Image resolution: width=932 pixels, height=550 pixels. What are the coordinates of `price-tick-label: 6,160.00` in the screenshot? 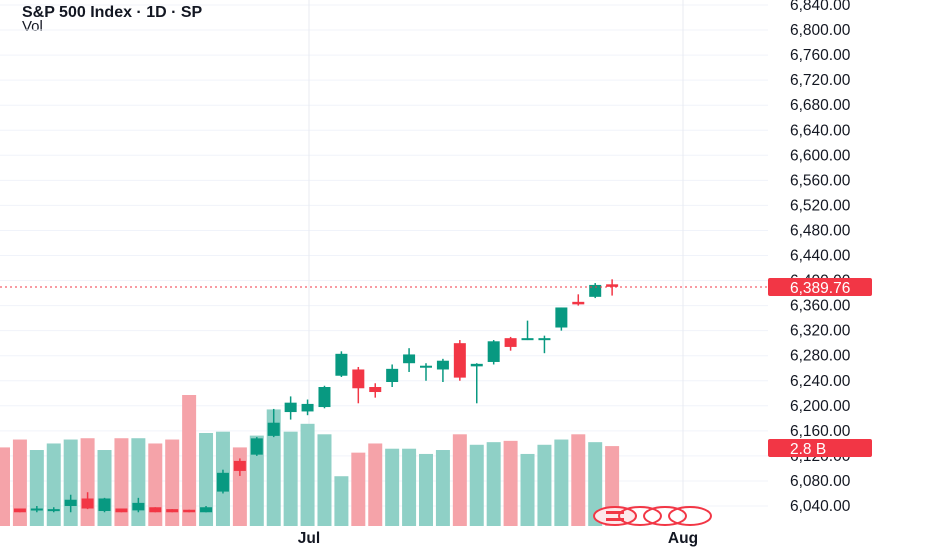 It's located at (820, 431).